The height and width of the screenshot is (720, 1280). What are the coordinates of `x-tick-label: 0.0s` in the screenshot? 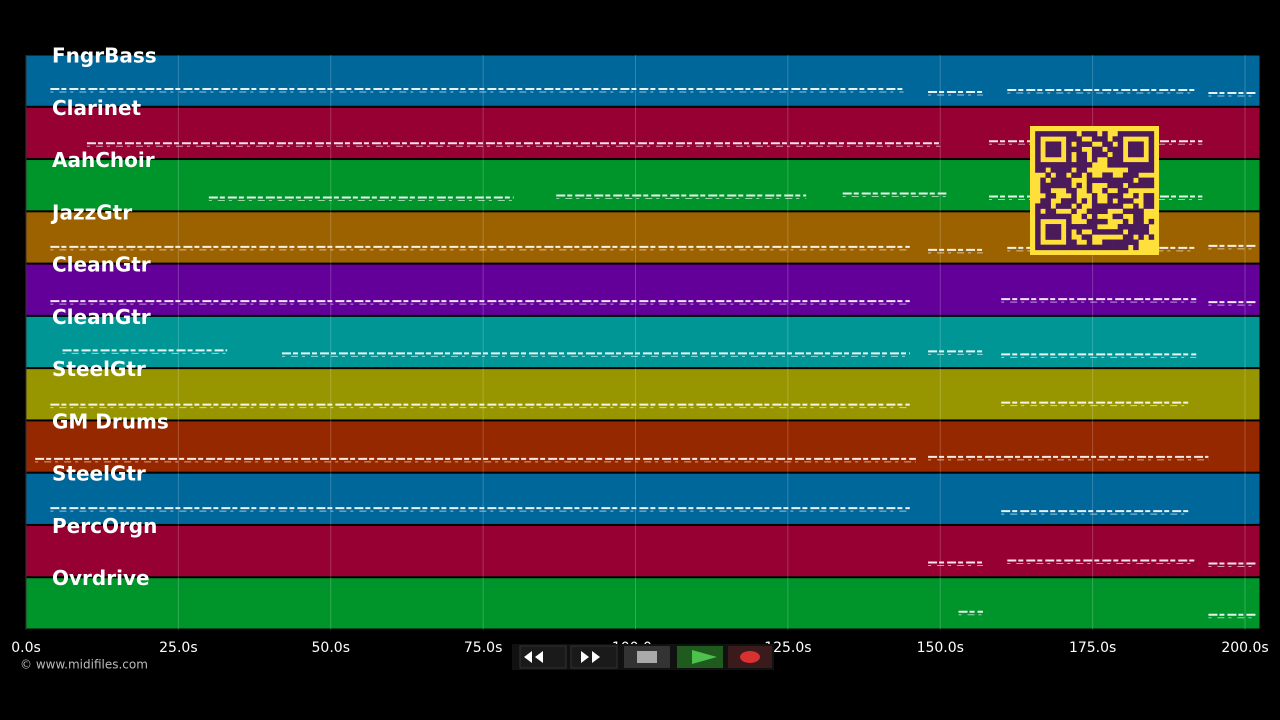 It's located at (26, 648).